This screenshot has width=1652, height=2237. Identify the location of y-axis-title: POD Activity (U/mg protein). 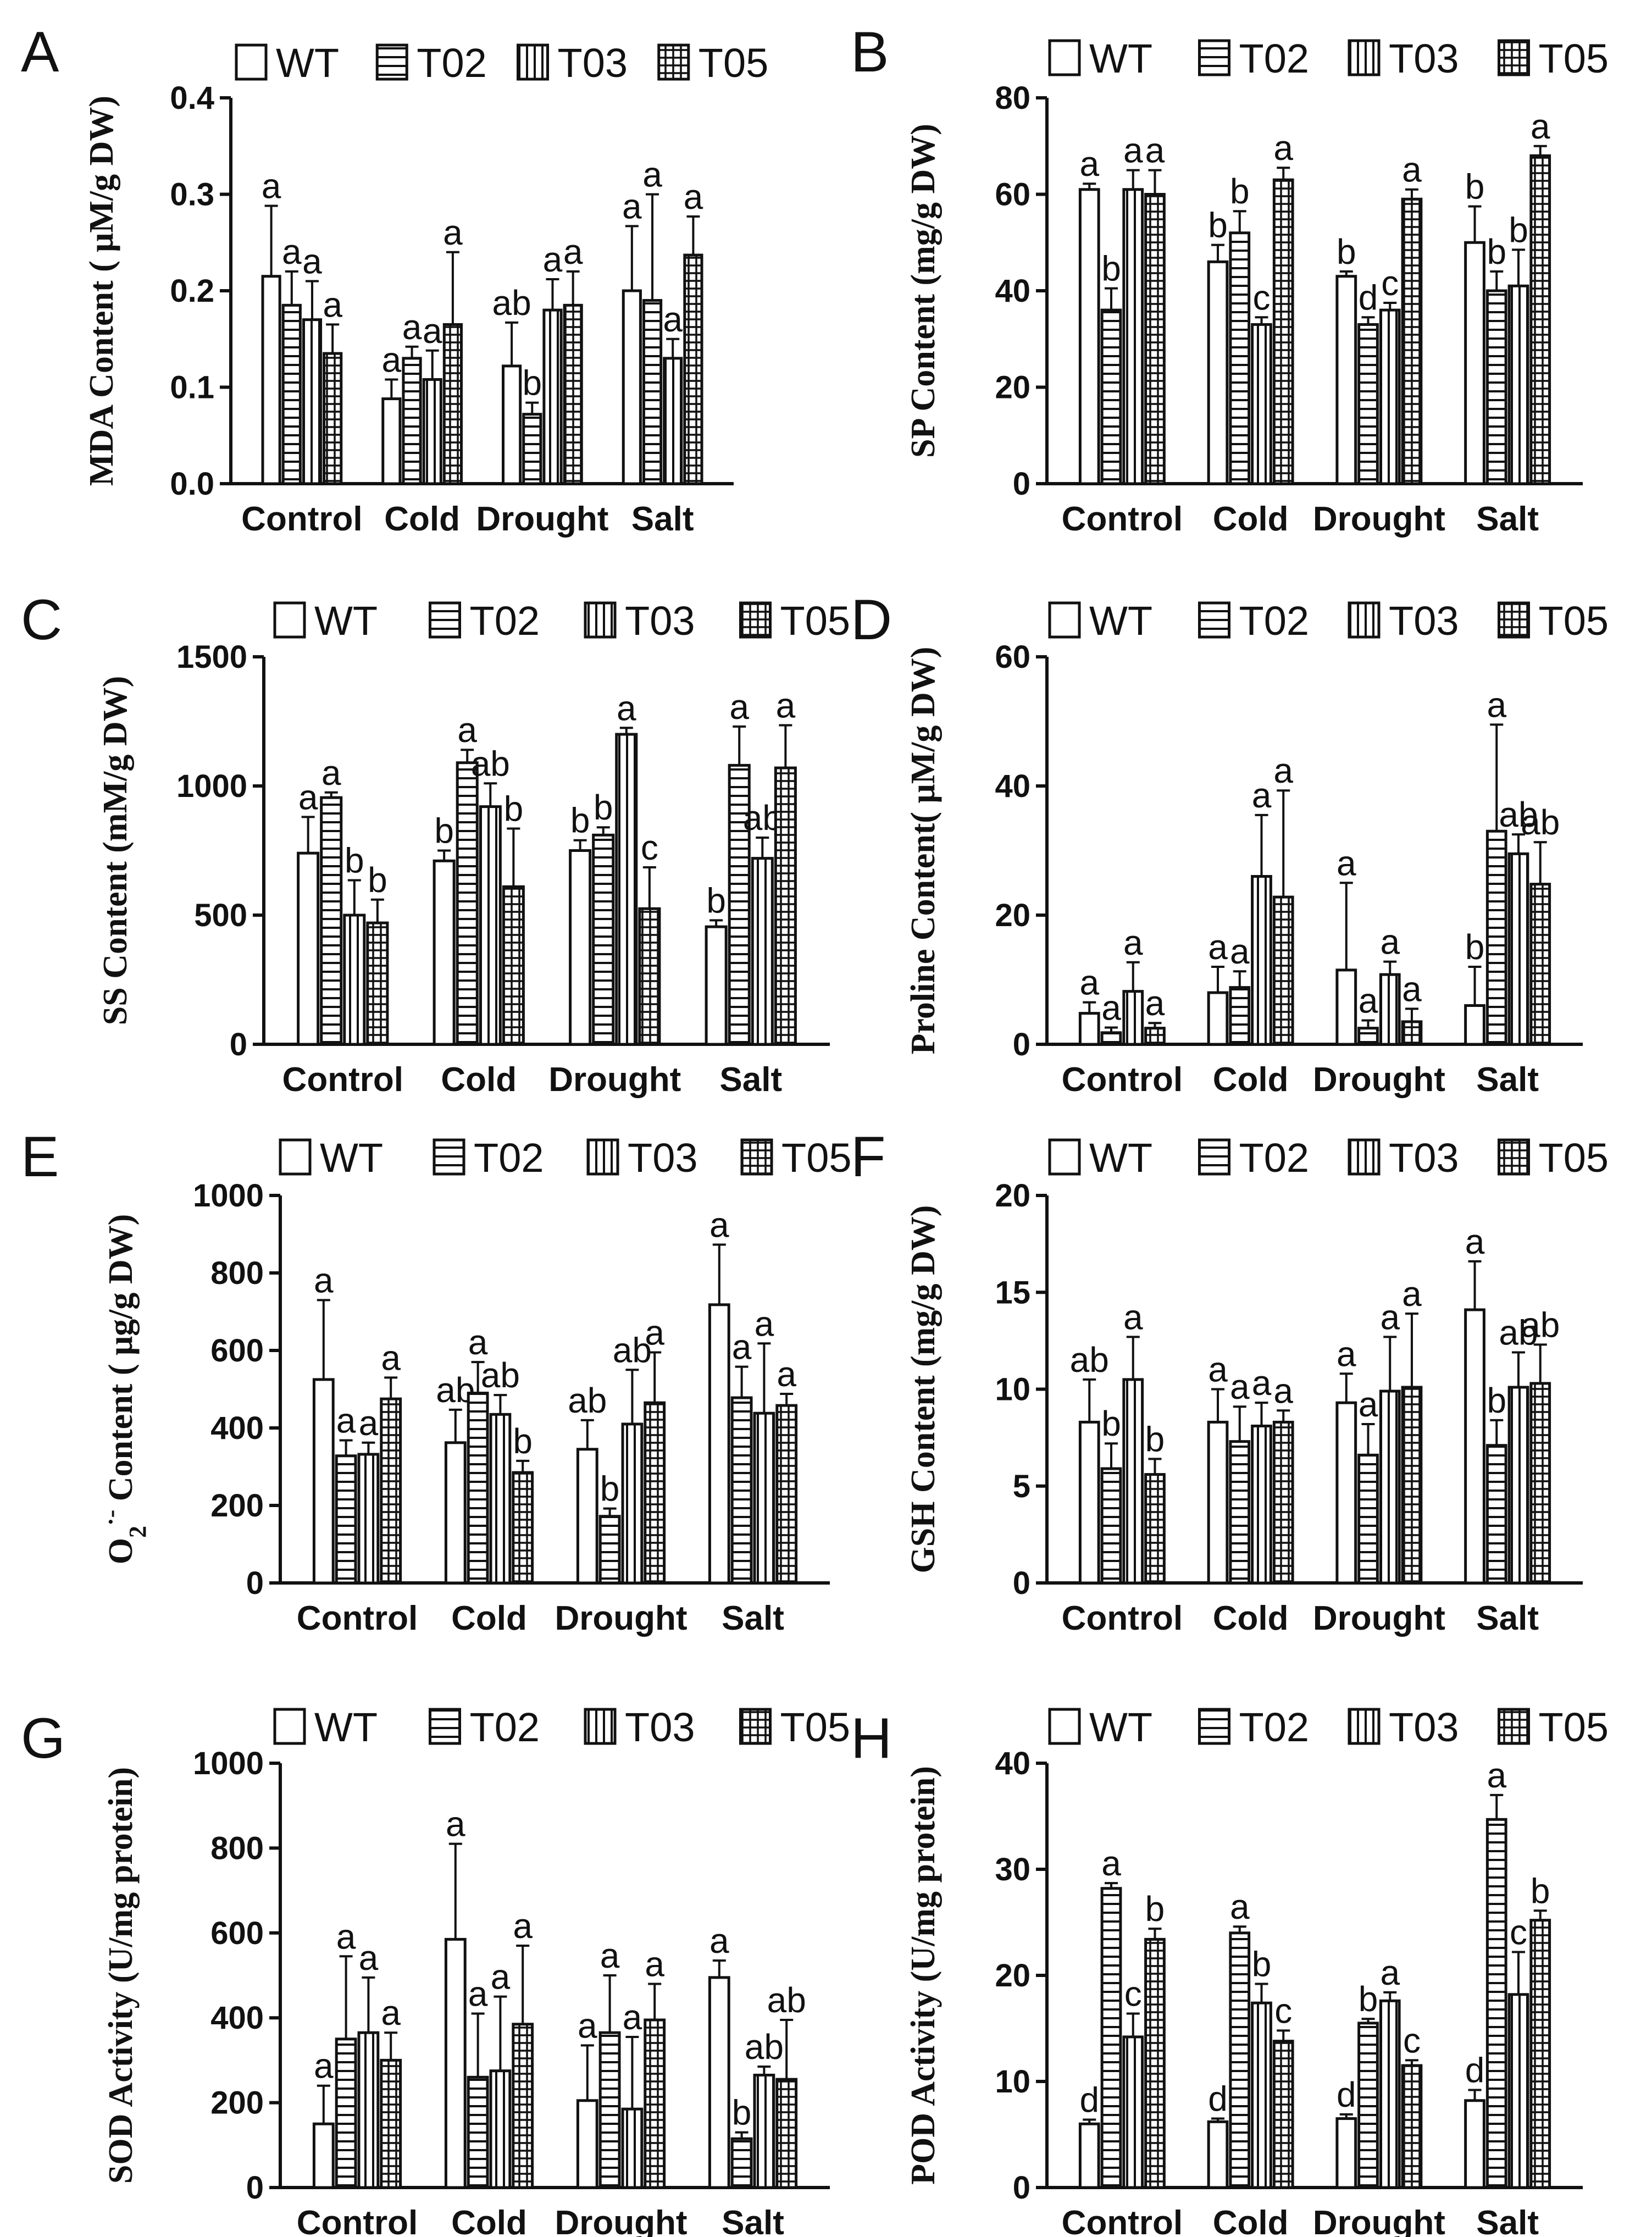
(923, 1975).